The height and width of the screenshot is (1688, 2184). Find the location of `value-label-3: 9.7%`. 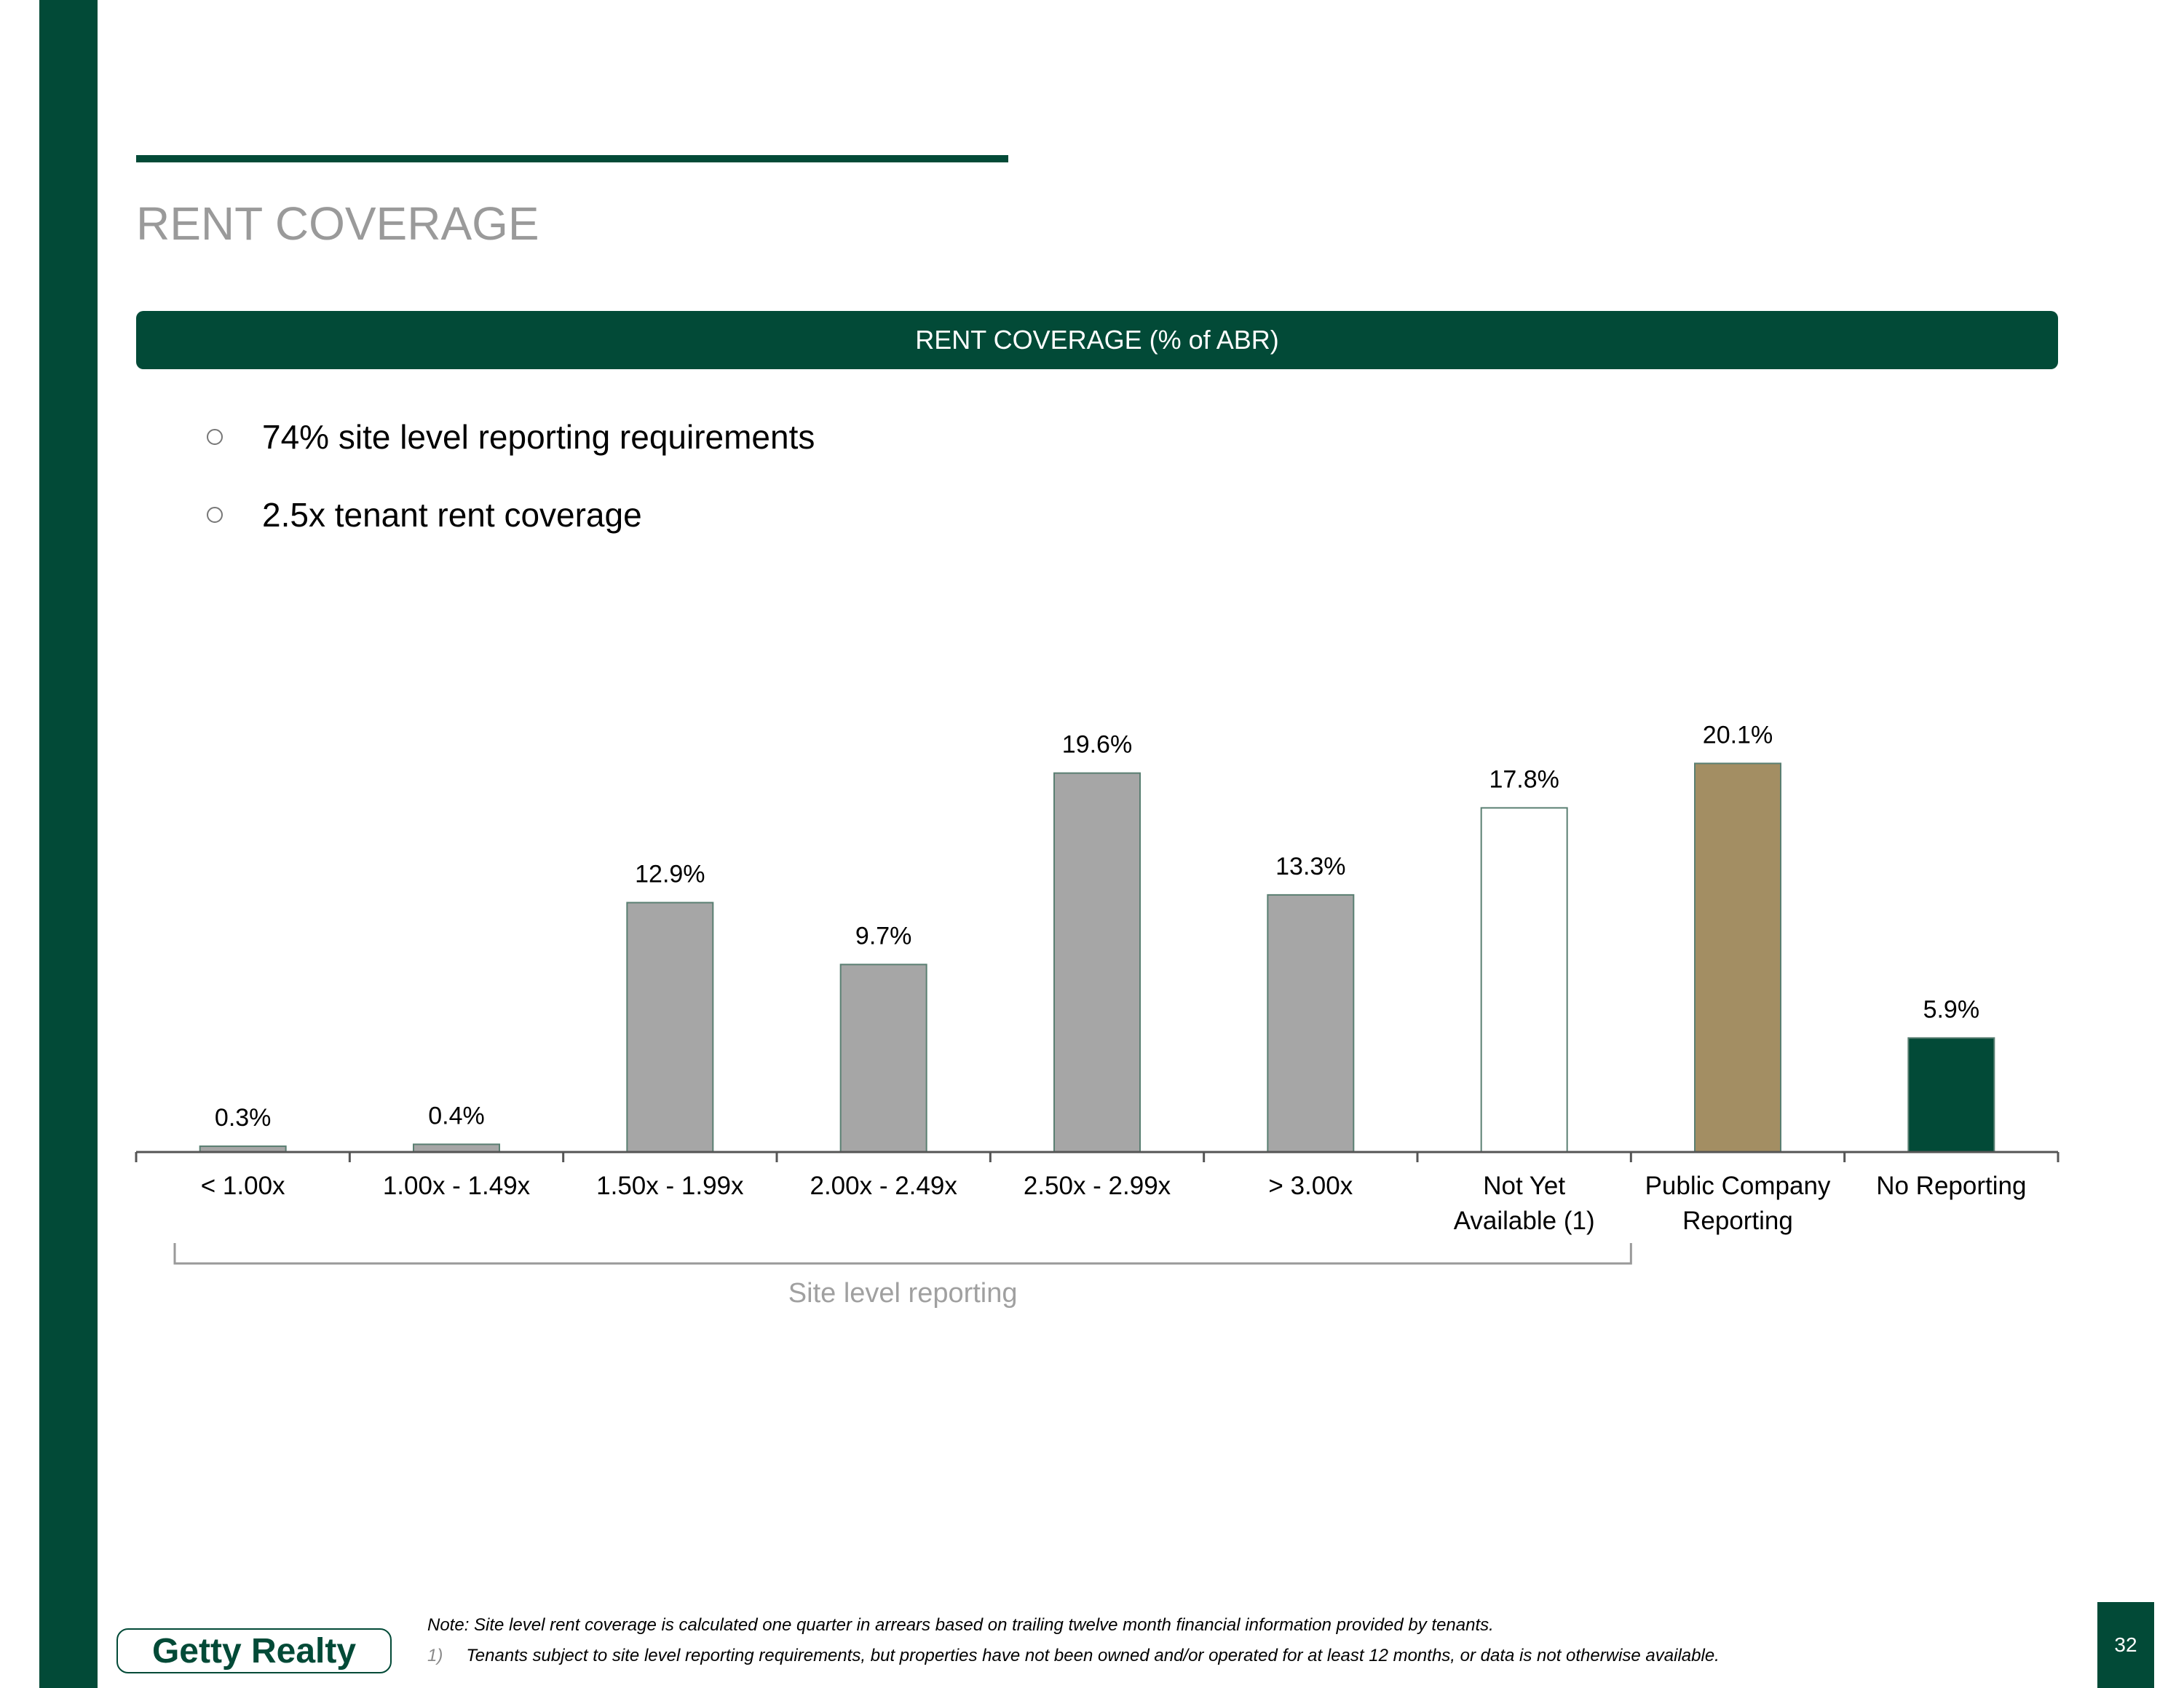

value-label-3: 9.7% is located at coordinates (883, 936).